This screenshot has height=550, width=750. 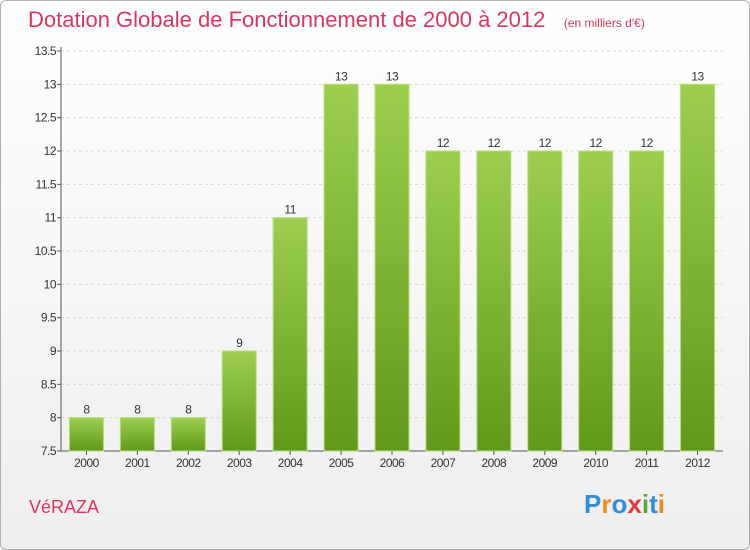 I want to click on logo-letter: t, so click(x=653, y=504).